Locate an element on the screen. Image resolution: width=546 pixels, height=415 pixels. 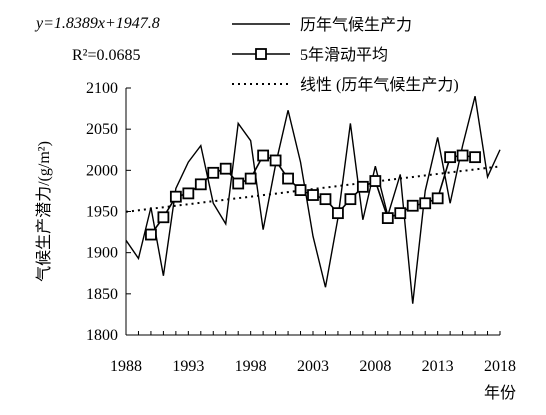
y-tick-label: 2100 is located at coordinates (102, 88).